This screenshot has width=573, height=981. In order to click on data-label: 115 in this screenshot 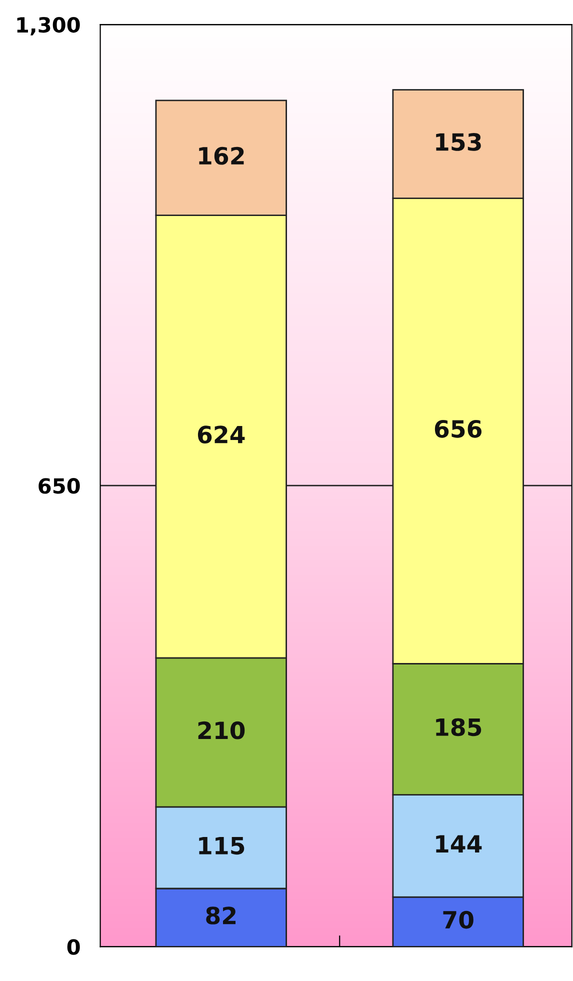, I will do `click(221, 846)`.